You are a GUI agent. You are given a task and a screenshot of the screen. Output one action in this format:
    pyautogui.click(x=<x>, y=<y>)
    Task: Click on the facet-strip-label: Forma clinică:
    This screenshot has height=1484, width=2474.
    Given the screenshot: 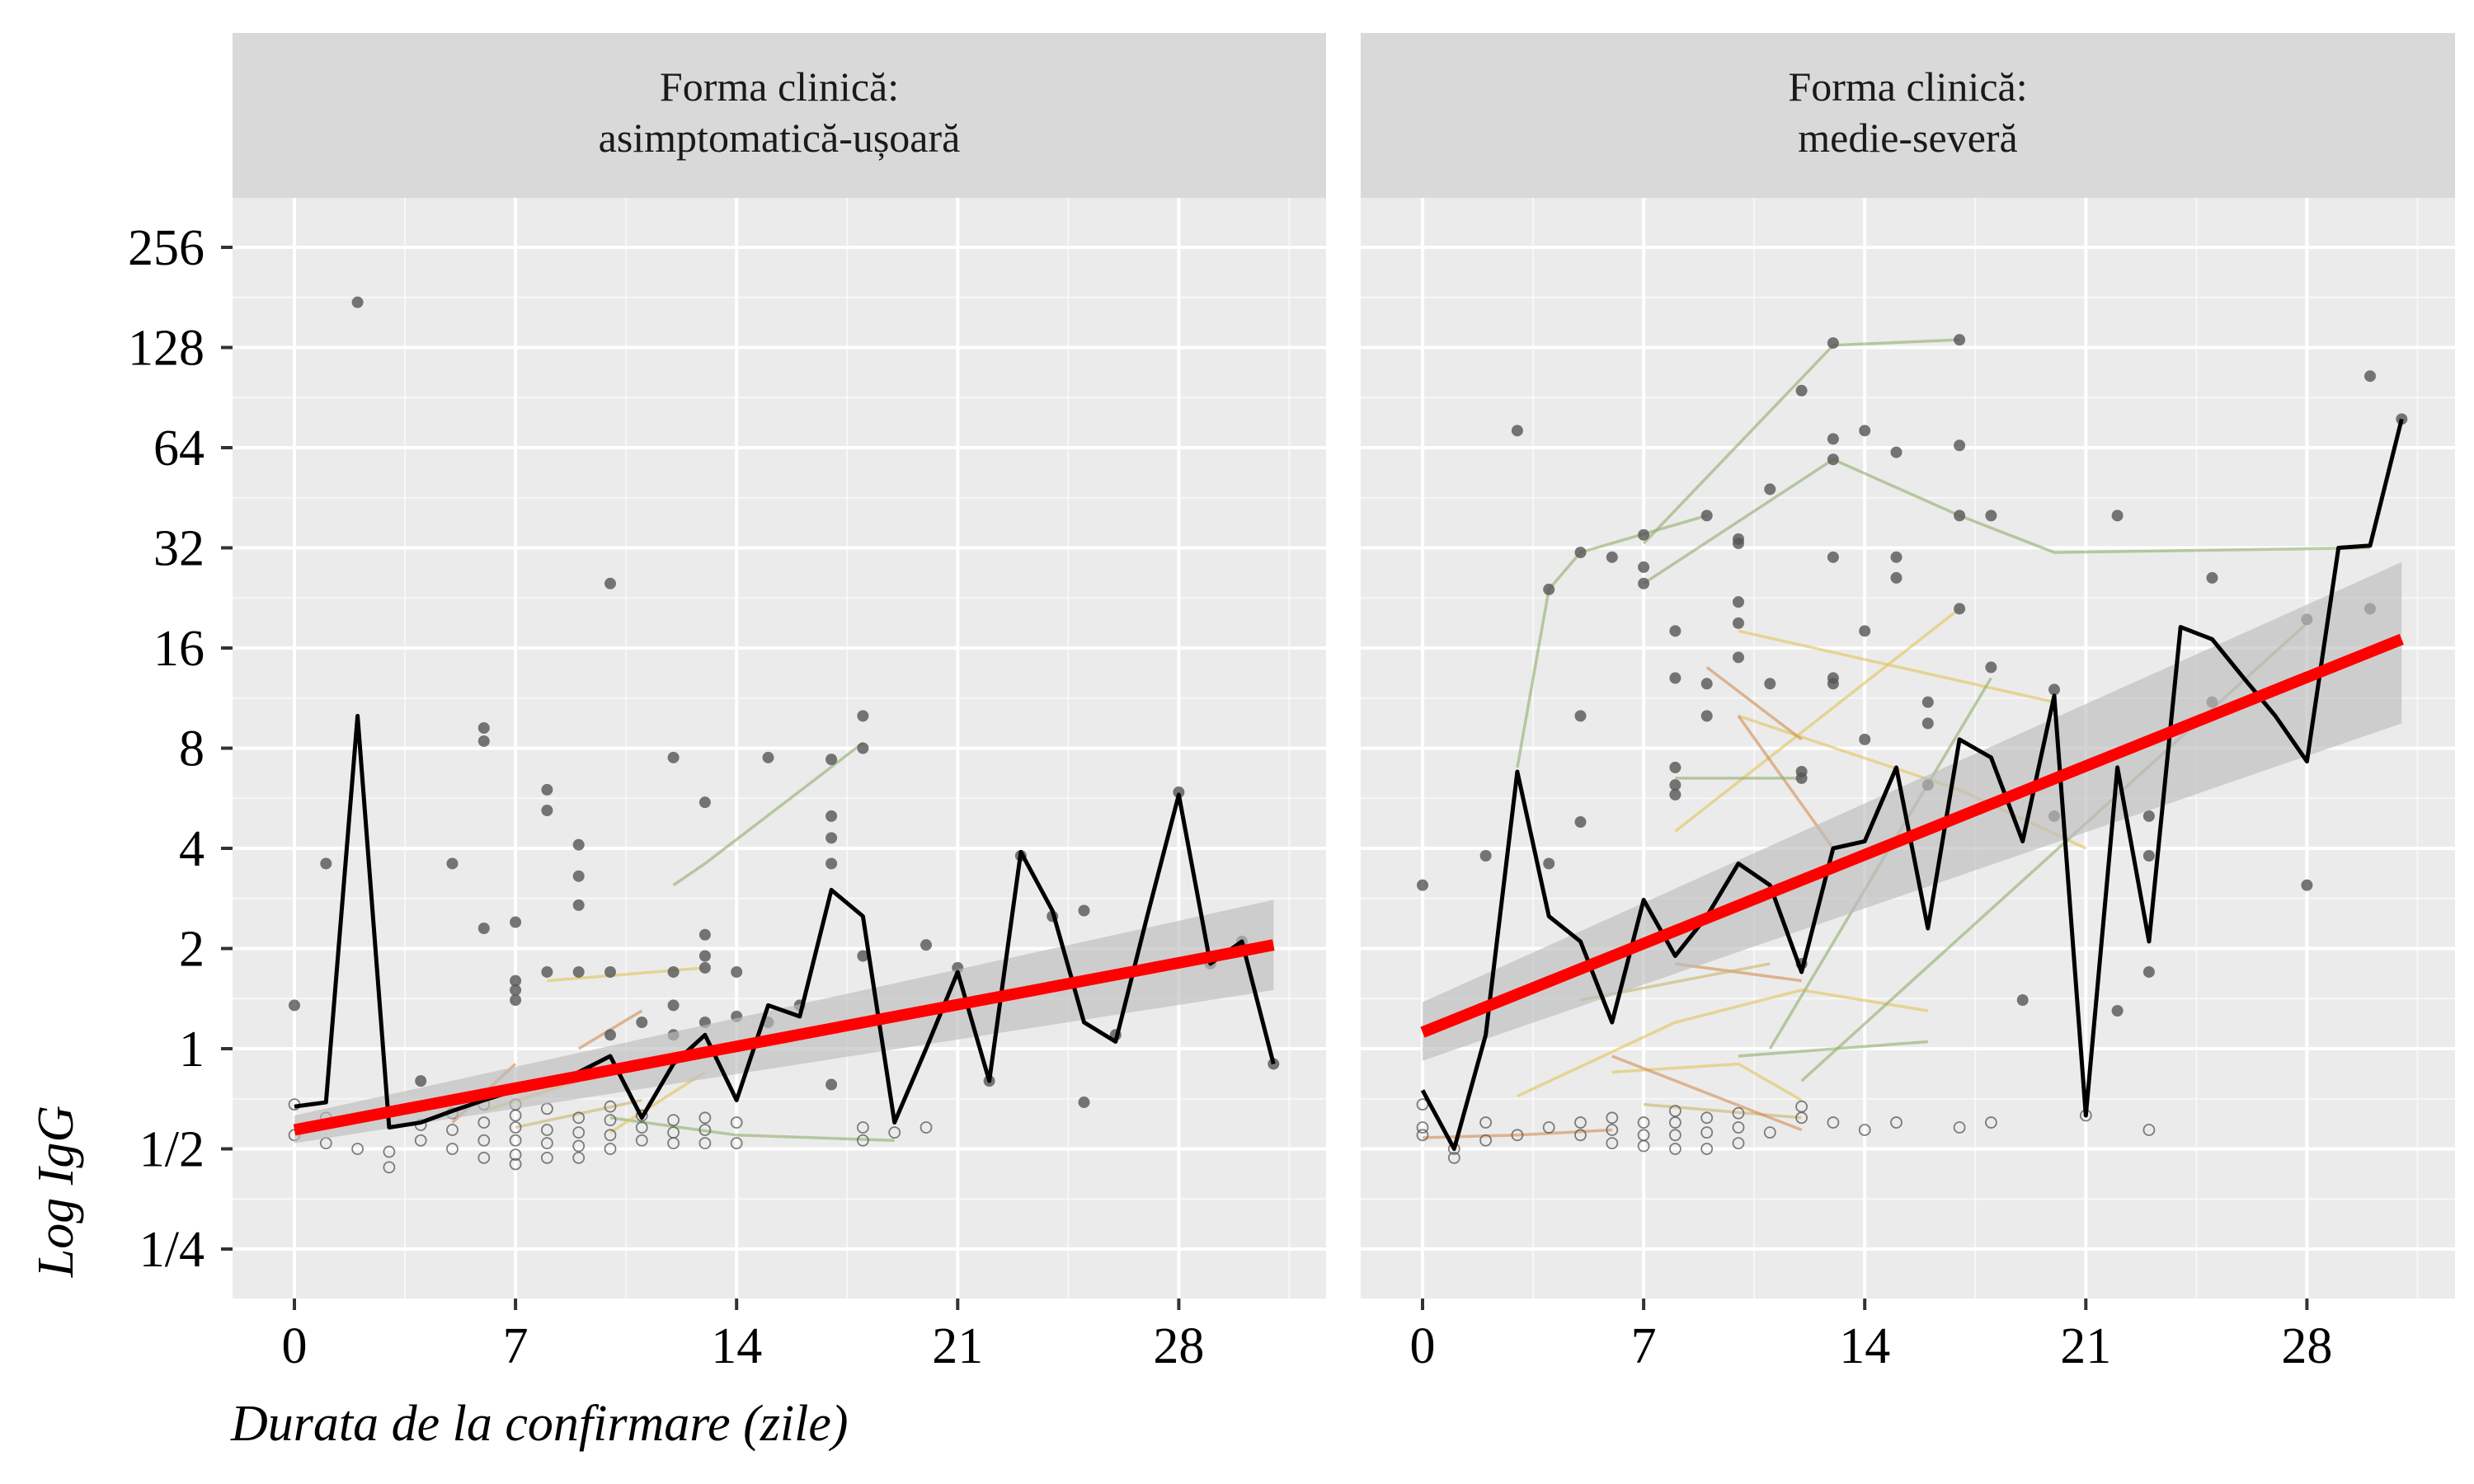 What is the action you would take?
    pyautogui.click(x=1907, y=86)
    